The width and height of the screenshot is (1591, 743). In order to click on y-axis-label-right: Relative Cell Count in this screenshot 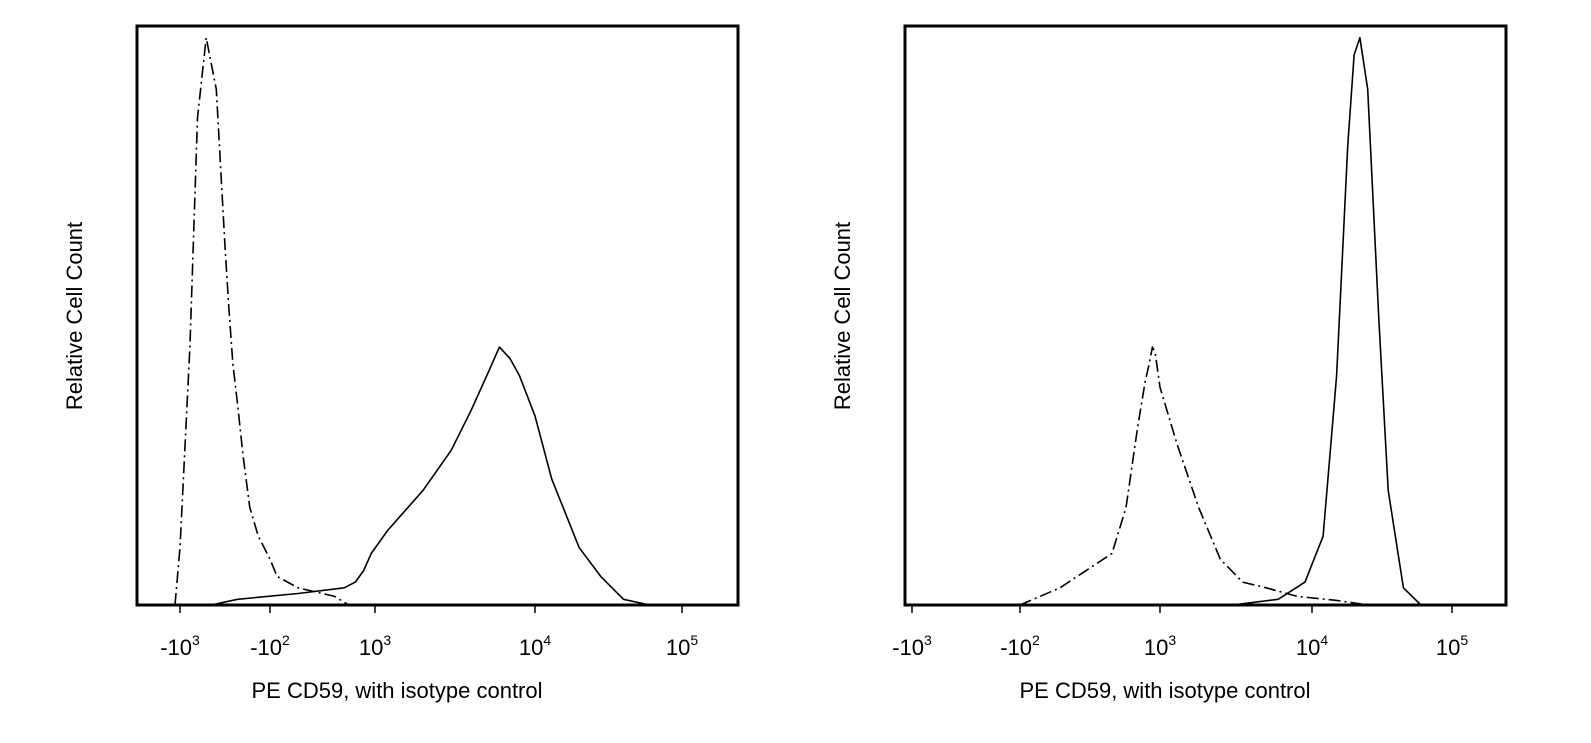, I will do `click(842, 316)`.